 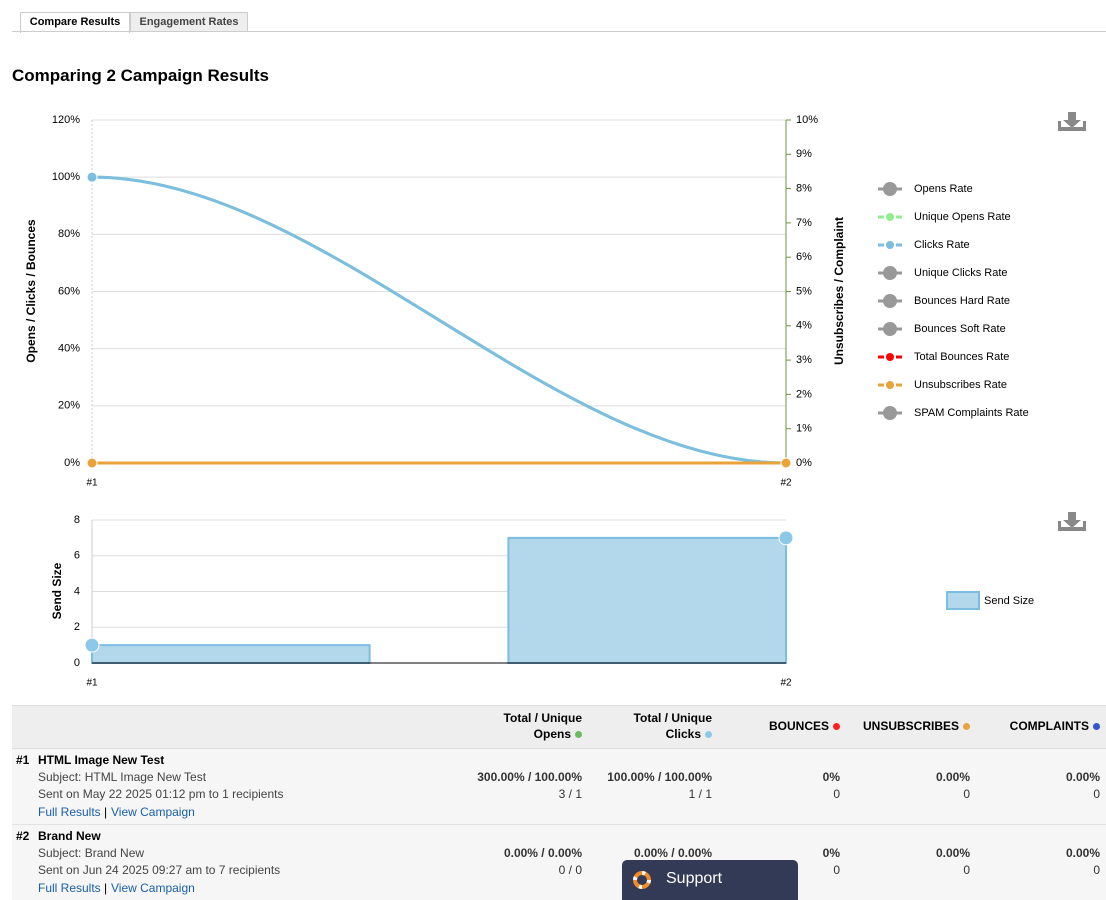 What do you see at coordinates (804, 257) in the screenshot?
I see `y2-tick-label: 6%` at bounding box center [804, 257].